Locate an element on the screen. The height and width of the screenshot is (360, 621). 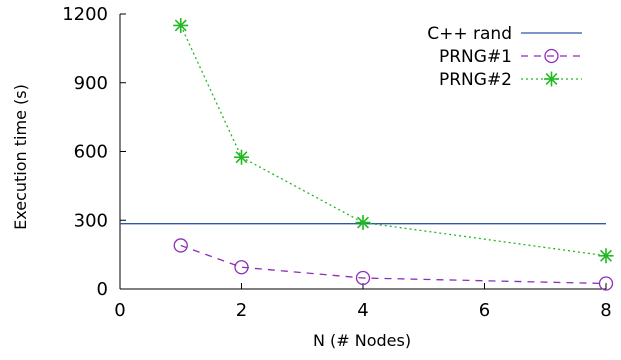
x-axis-title: N (# Nodes) is located at coordinates (362, 340).